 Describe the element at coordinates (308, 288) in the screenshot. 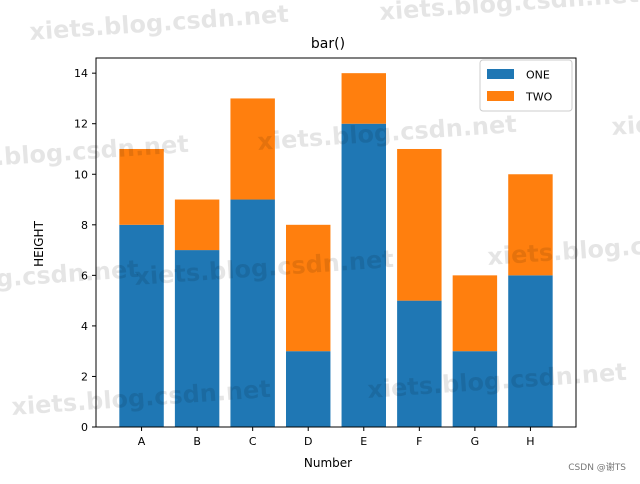

I see `bar-two-d` at that location.